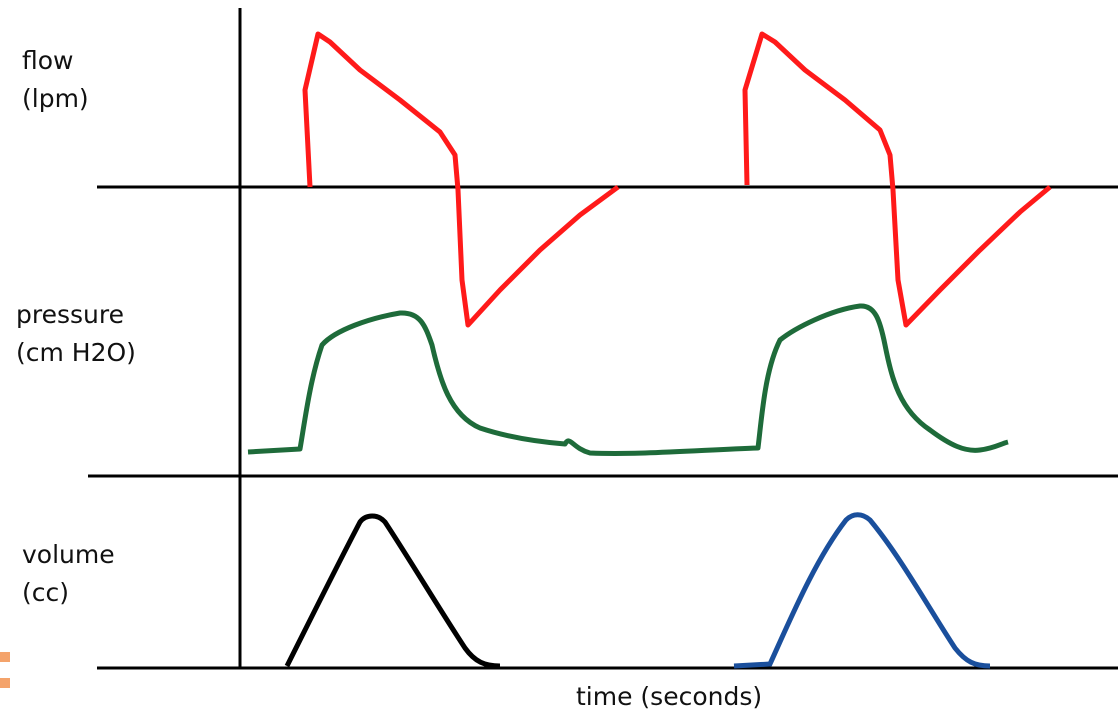  Describe the element at coordinates (70, 314) in the screenshot. I see `pressure-label-line1: pressure` at that location.